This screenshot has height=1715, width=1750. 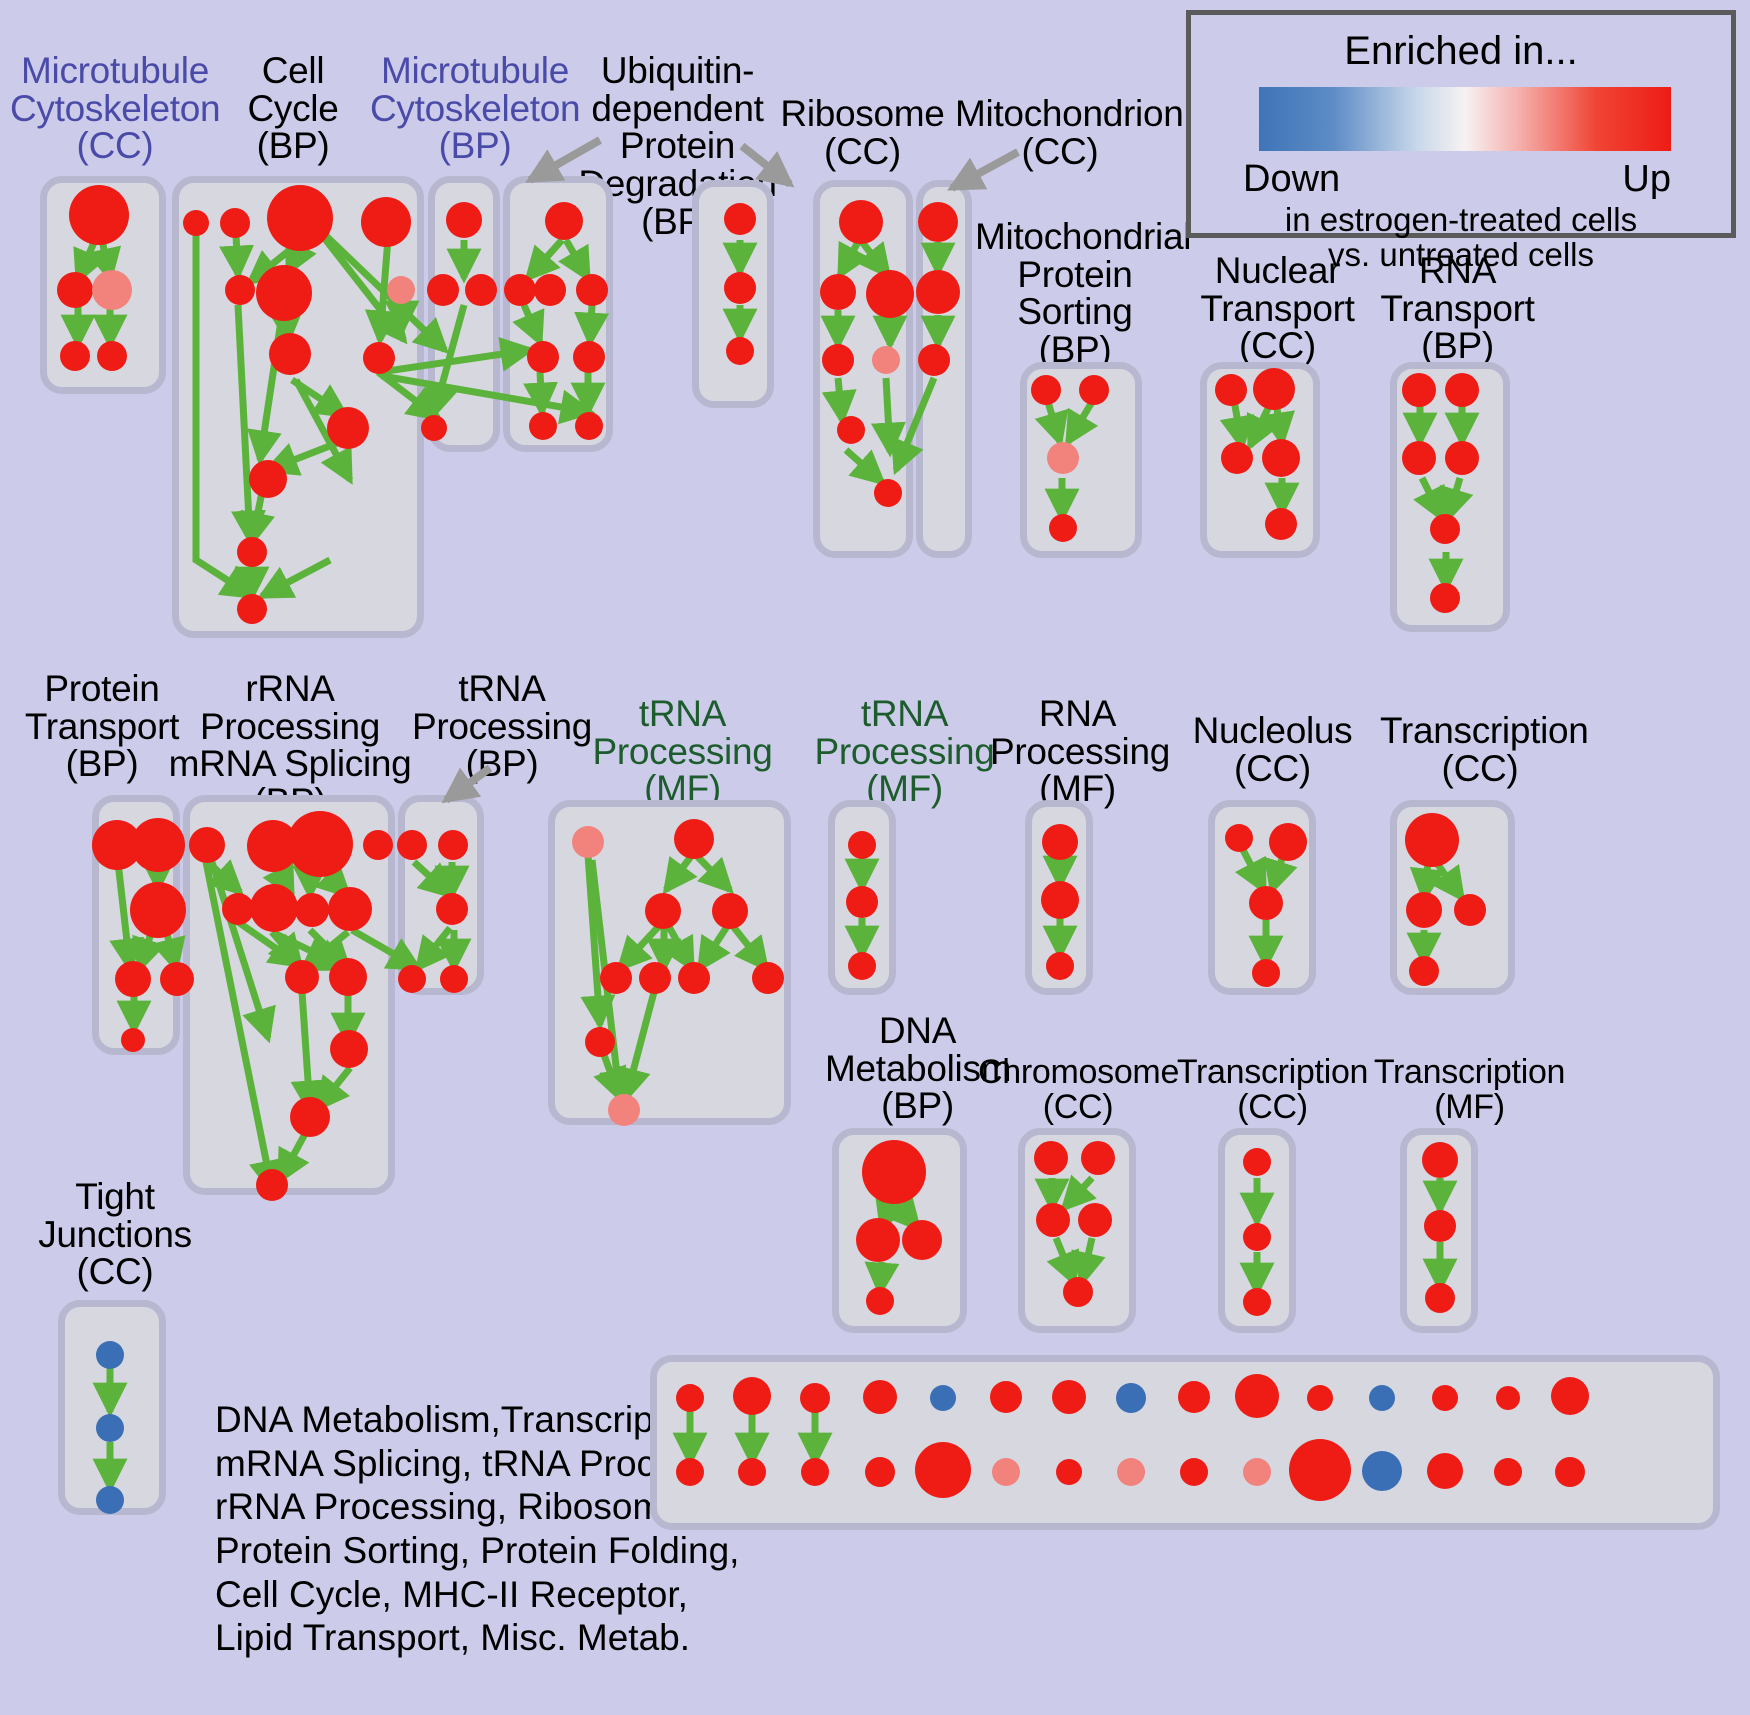 What do you see at coordinates (112, 1407) in the screenshot?
I see `box-tight-junctions-cc` at bounding box center [112, 1407].